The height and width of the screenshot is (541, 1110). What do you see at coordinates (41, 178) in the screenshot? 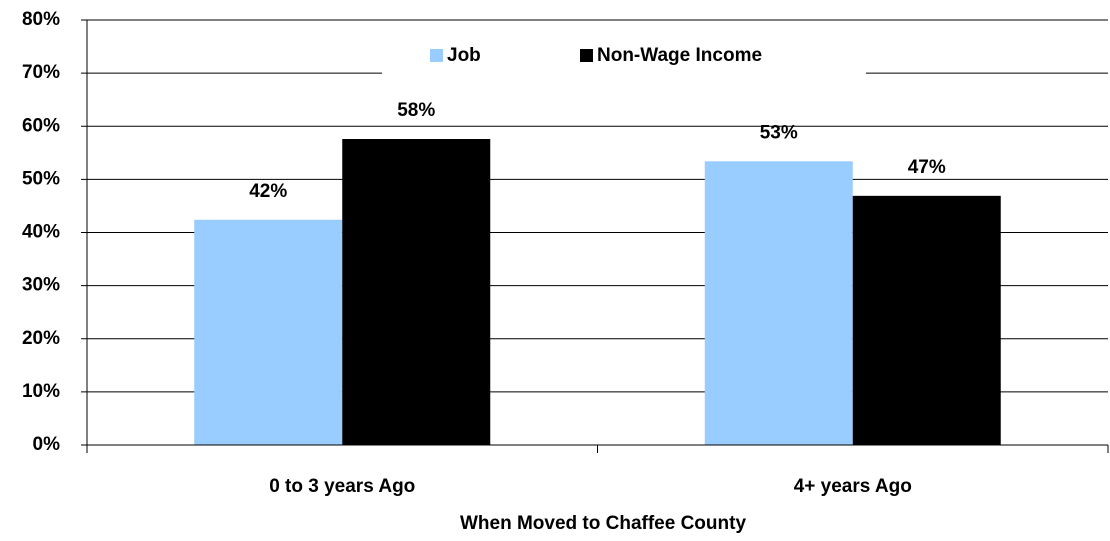
I see `y-tick-label: 50%` at bounding box center [41, 178].